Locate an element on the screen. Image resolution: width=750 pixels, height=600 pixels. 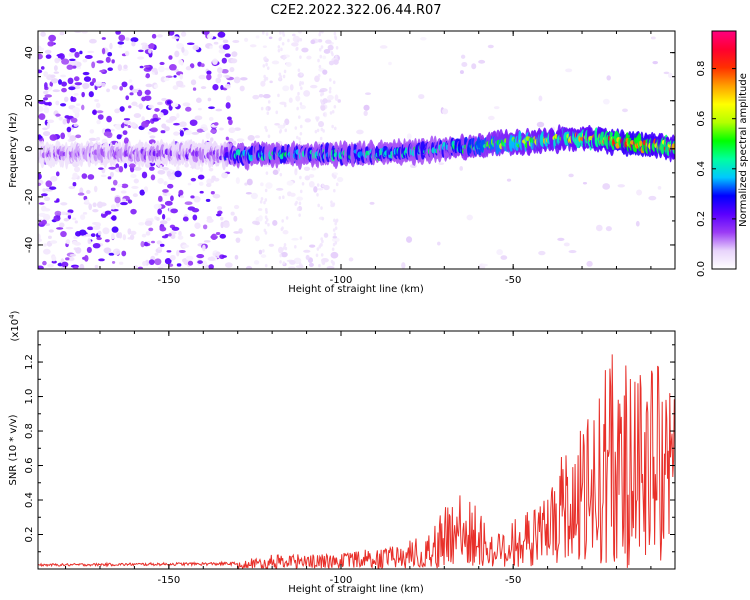
colorbar-tick-label: 0.8 is located at coordinates (701, 69).